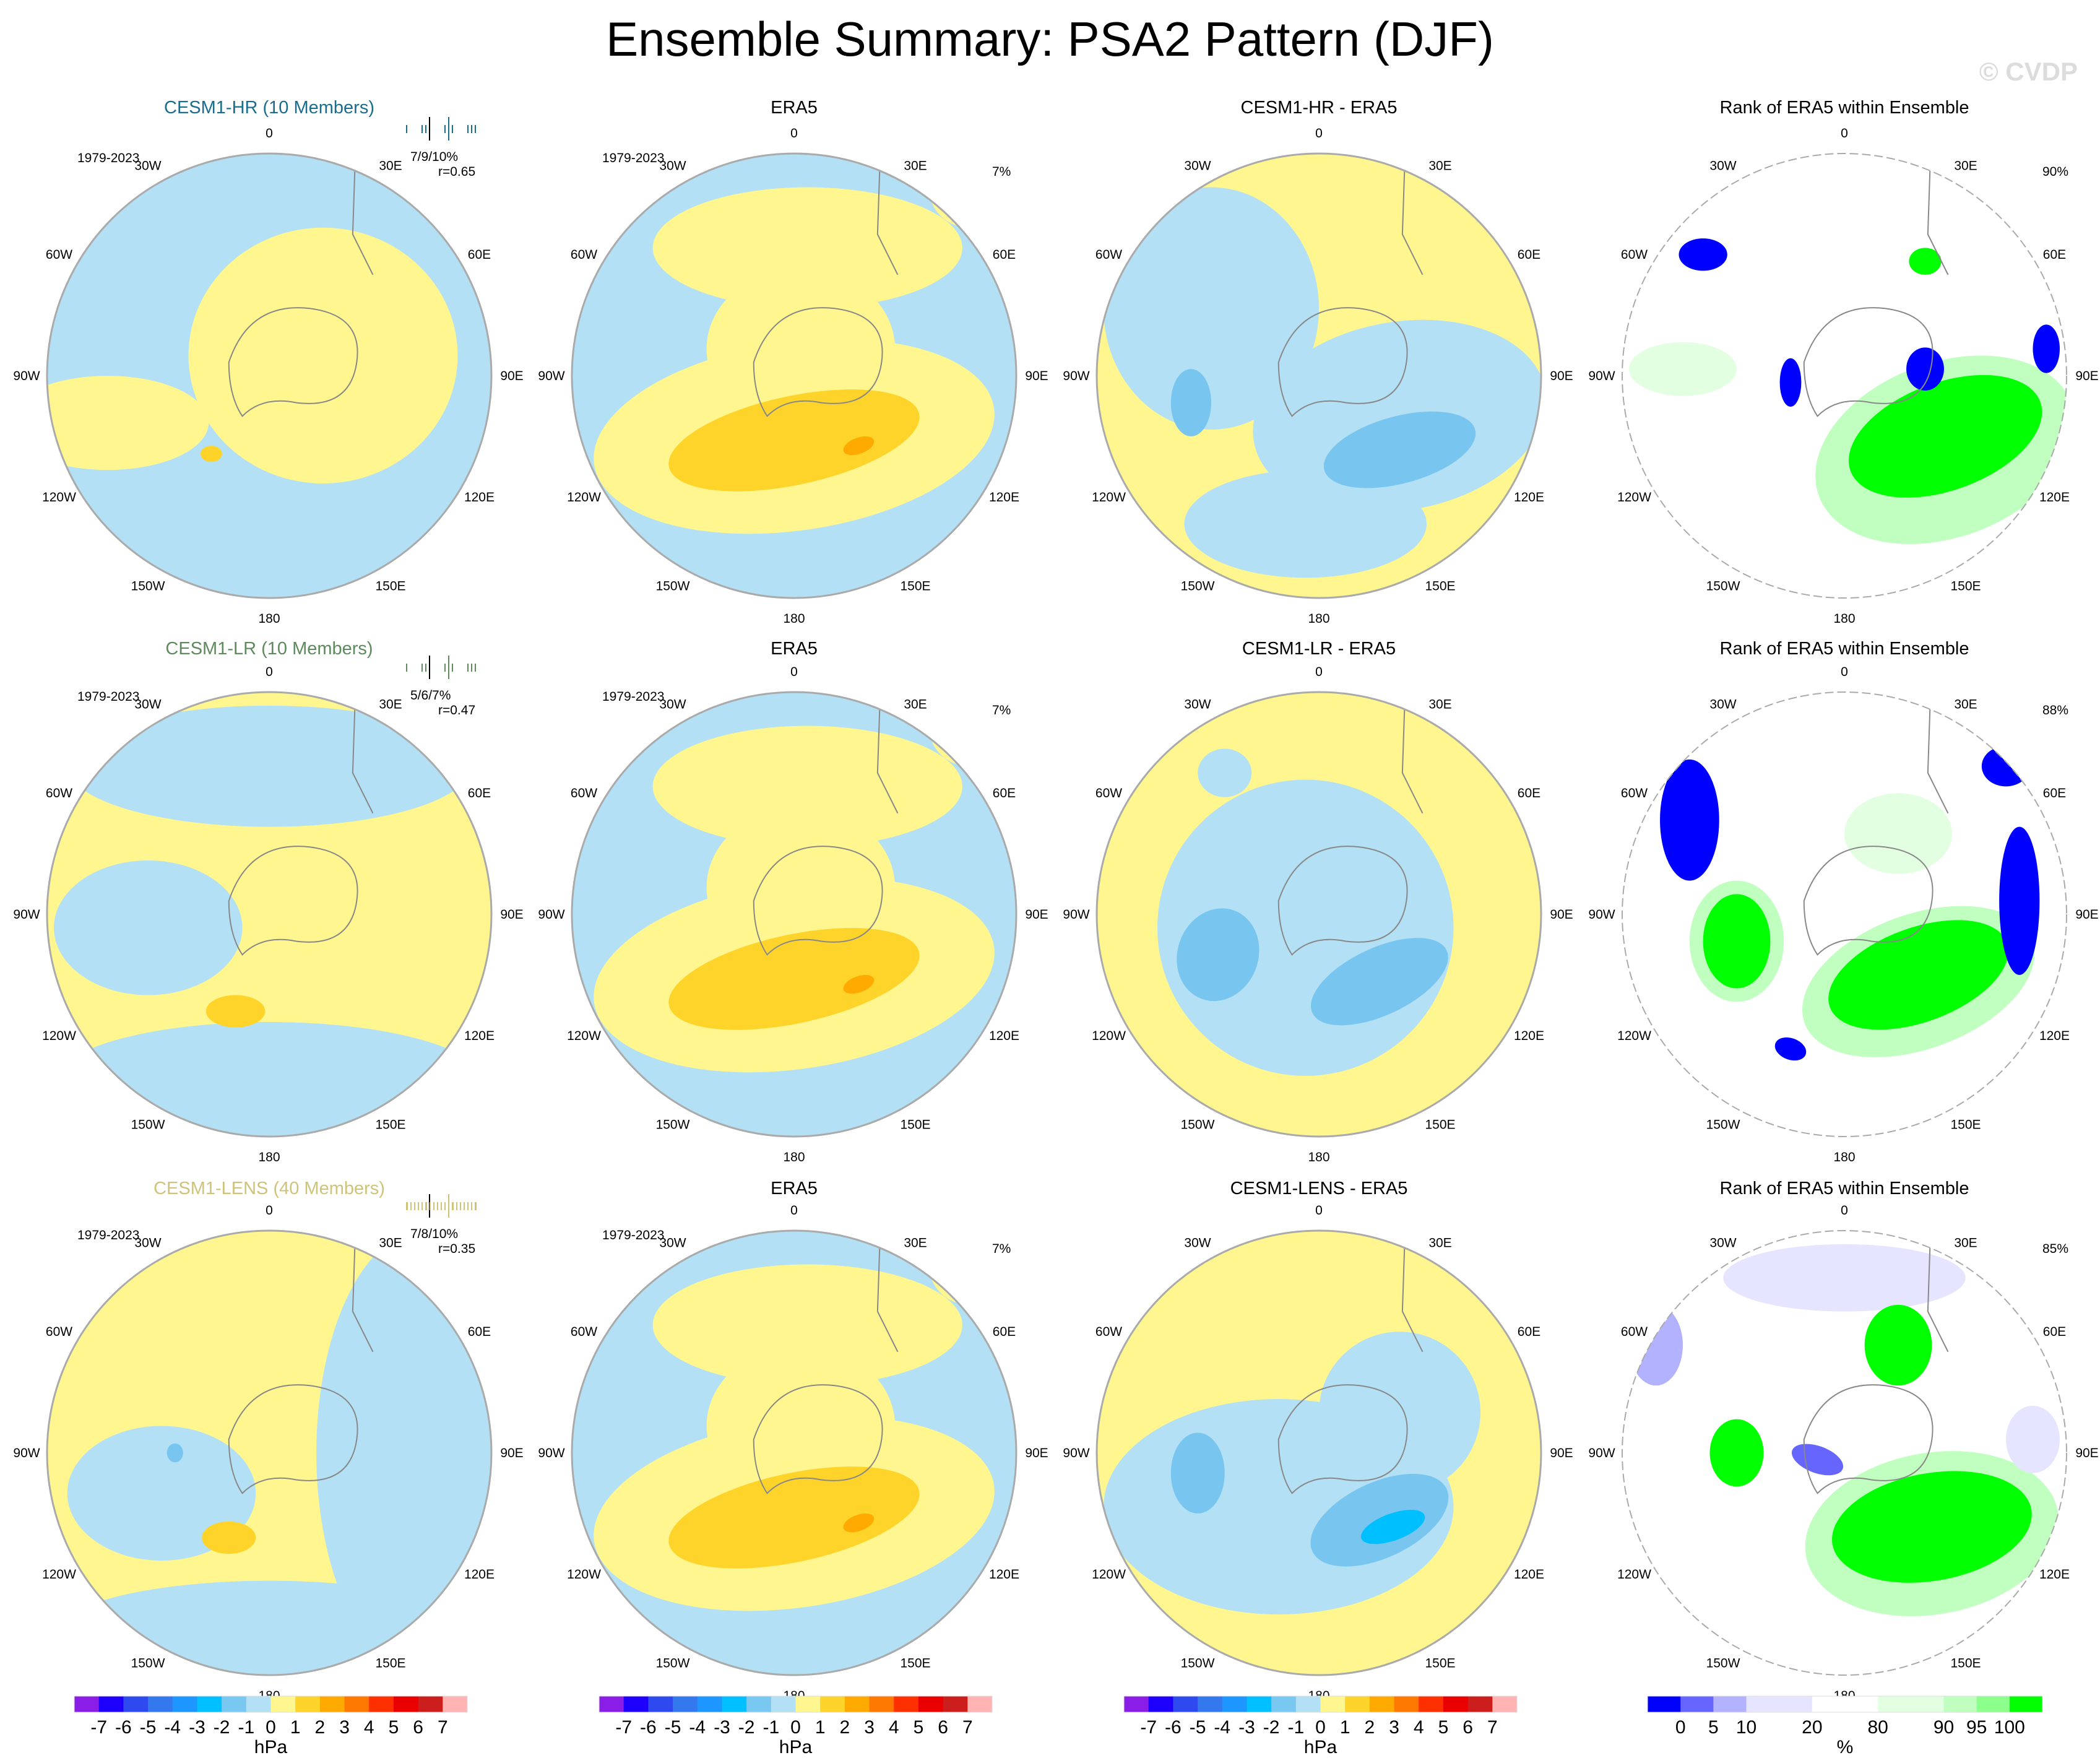 This screenshot has width=2100, height=1763. Describe the element at coordinates (222, 1727) in the screenshot. I see `colorbar-tick-label: -2` at that location.